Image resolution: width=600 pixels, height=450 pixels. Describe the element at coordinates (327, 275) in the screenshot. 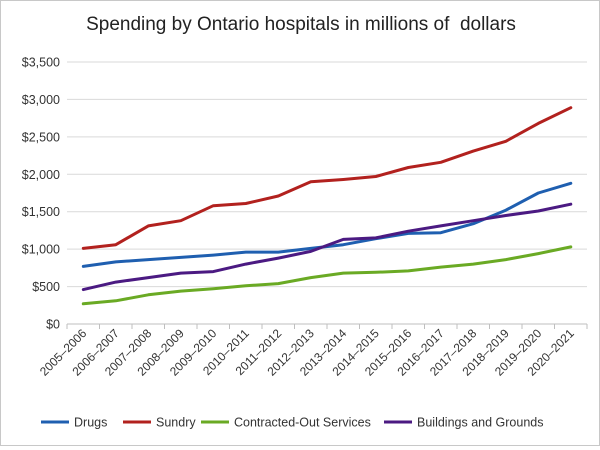

I see `series-line-contracted-out-services` at that location.